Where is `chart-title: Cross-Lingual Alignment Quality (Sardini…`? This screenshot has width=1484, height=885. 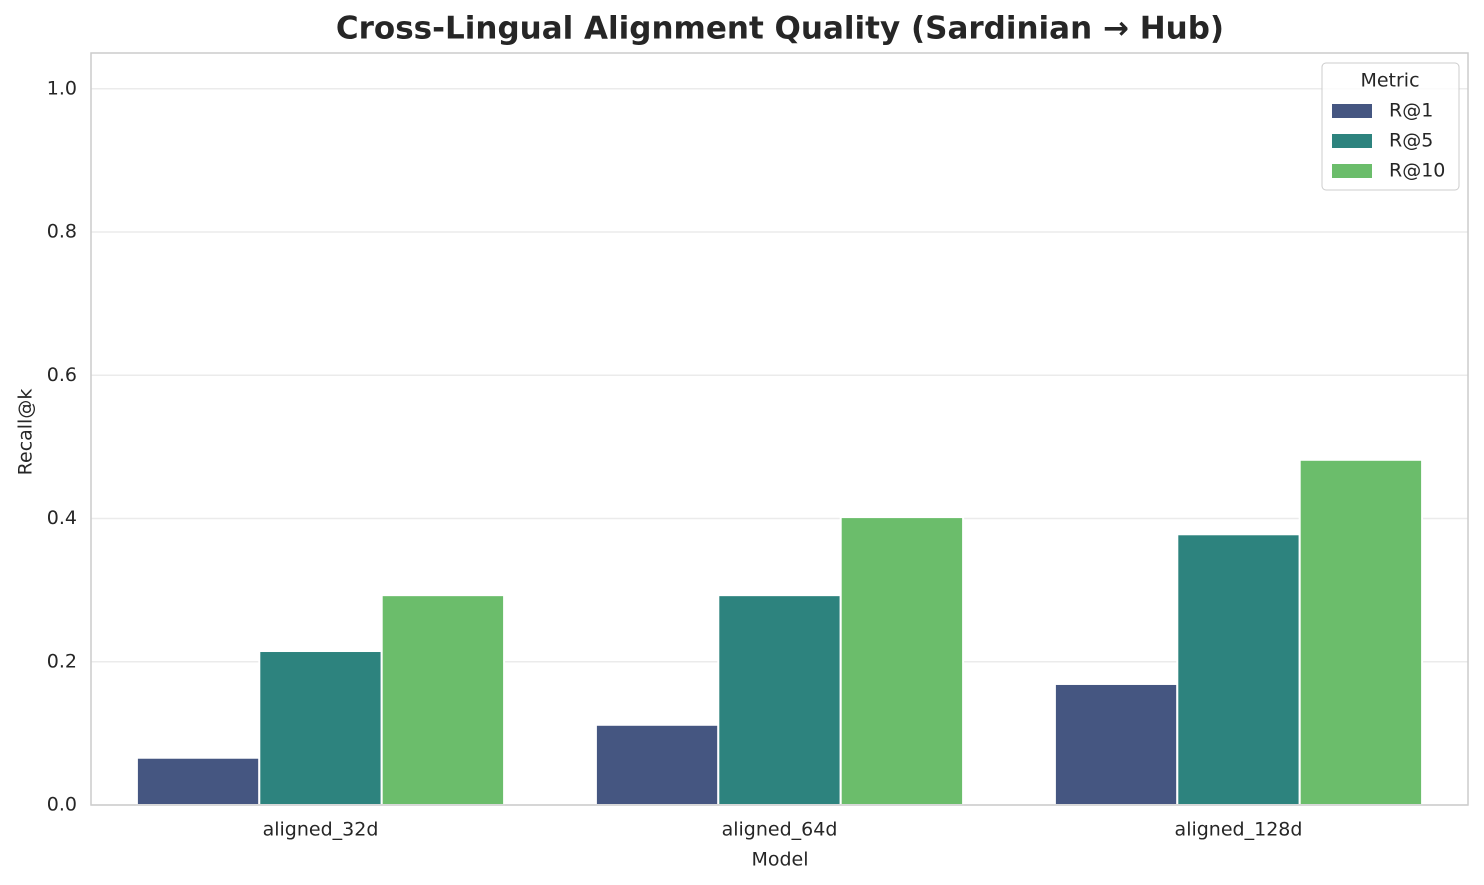
chart-title: Cross-Lingual Alignment Quality (Sardini… is located at coordinates (780, 29).